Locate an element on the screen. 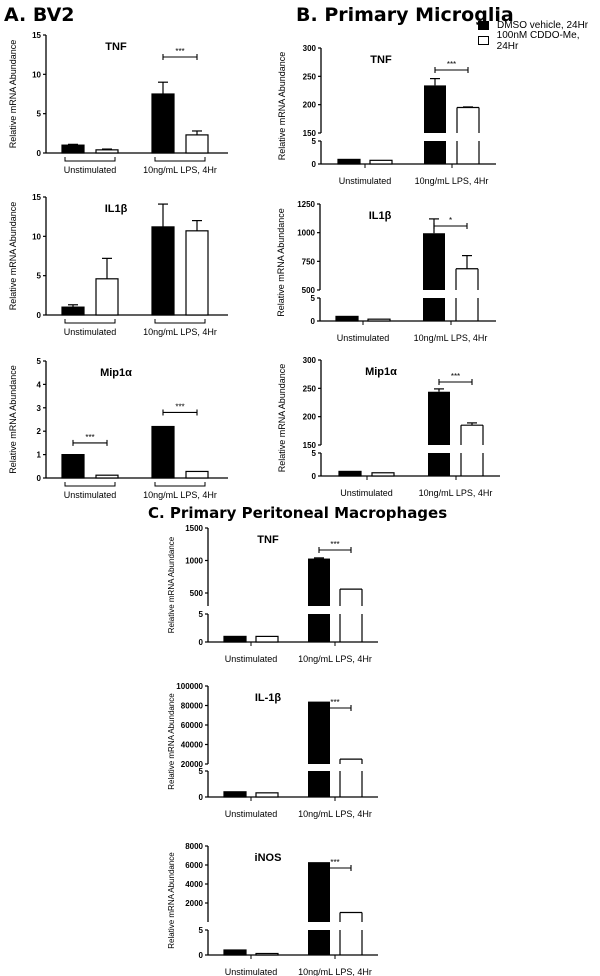  svg-text: 3 is located at coordinates (39, 408).